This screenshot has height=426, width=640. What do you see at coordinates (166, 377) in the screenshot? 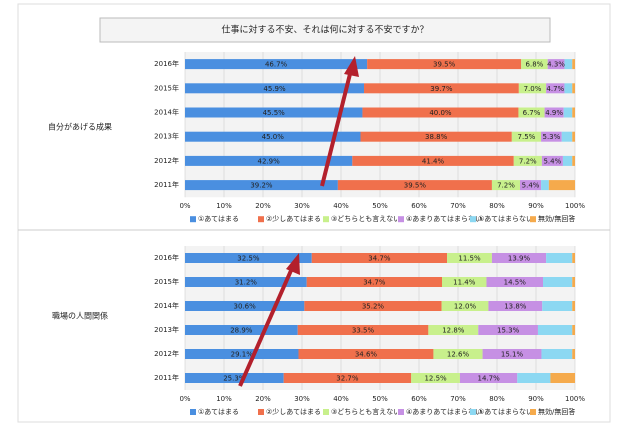
I see `y-tick-label: 2011年` at bounding box center [166, 377].